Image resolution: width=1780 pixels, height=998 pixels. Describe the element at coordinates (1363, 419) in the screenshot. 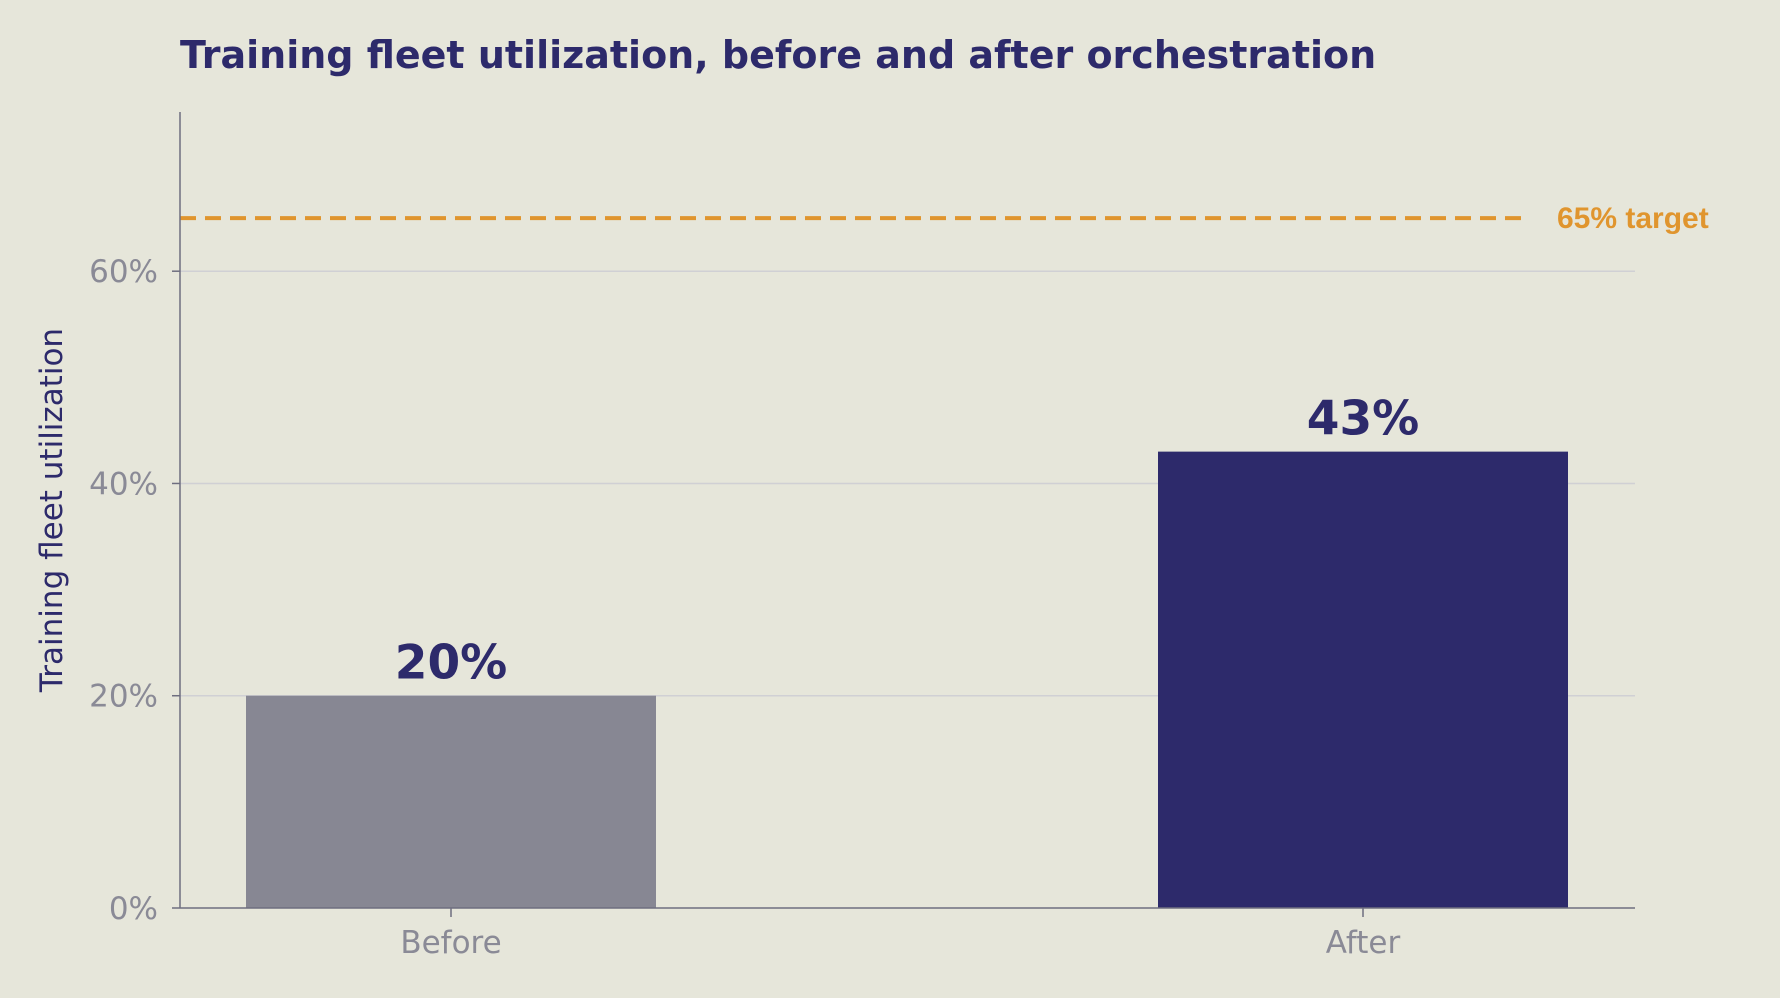

I see `data-label-after: 43%` at that location.